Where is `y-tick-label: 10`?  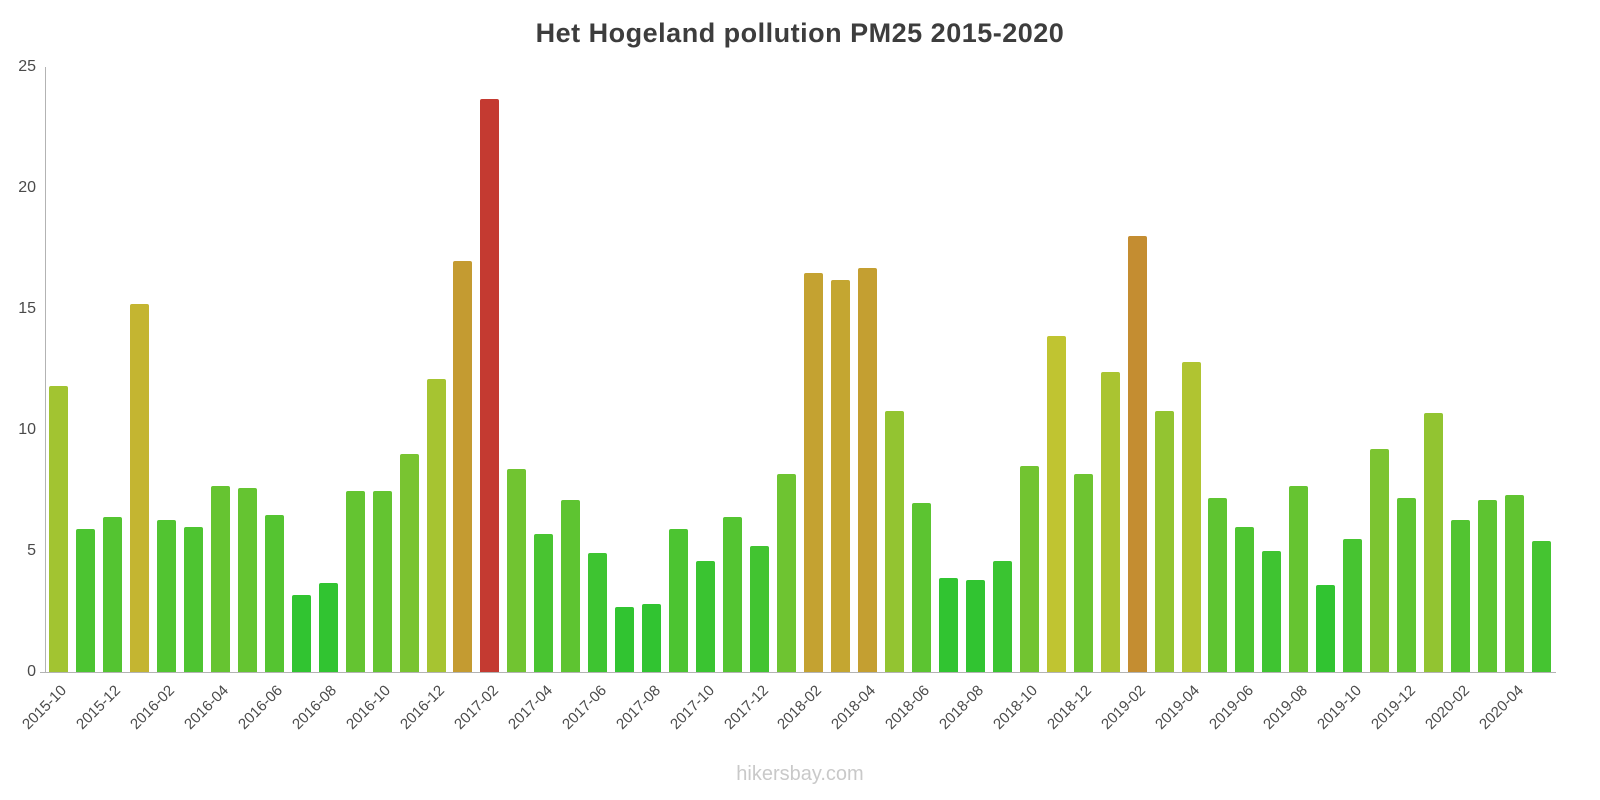 y-tick-label: 10 is located at coordinates (27, 429).